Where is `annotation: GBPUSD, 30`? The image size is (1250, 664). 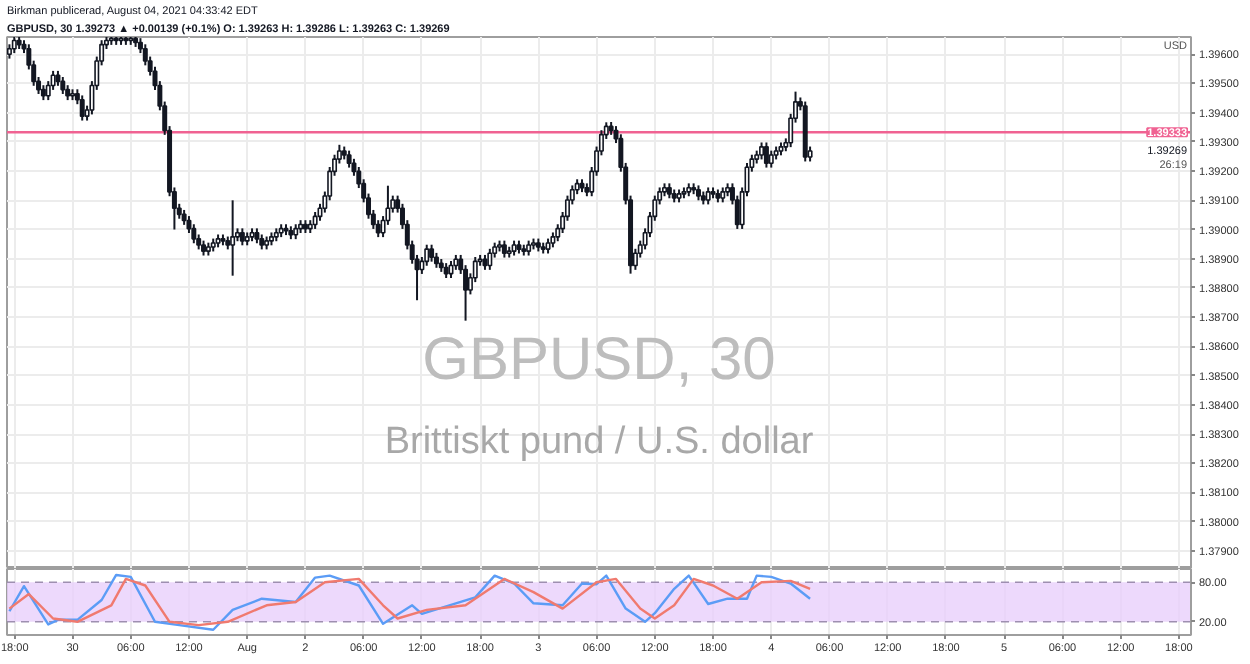 annotation: GBPUSD, 30 is located at coordinates (599, 360).